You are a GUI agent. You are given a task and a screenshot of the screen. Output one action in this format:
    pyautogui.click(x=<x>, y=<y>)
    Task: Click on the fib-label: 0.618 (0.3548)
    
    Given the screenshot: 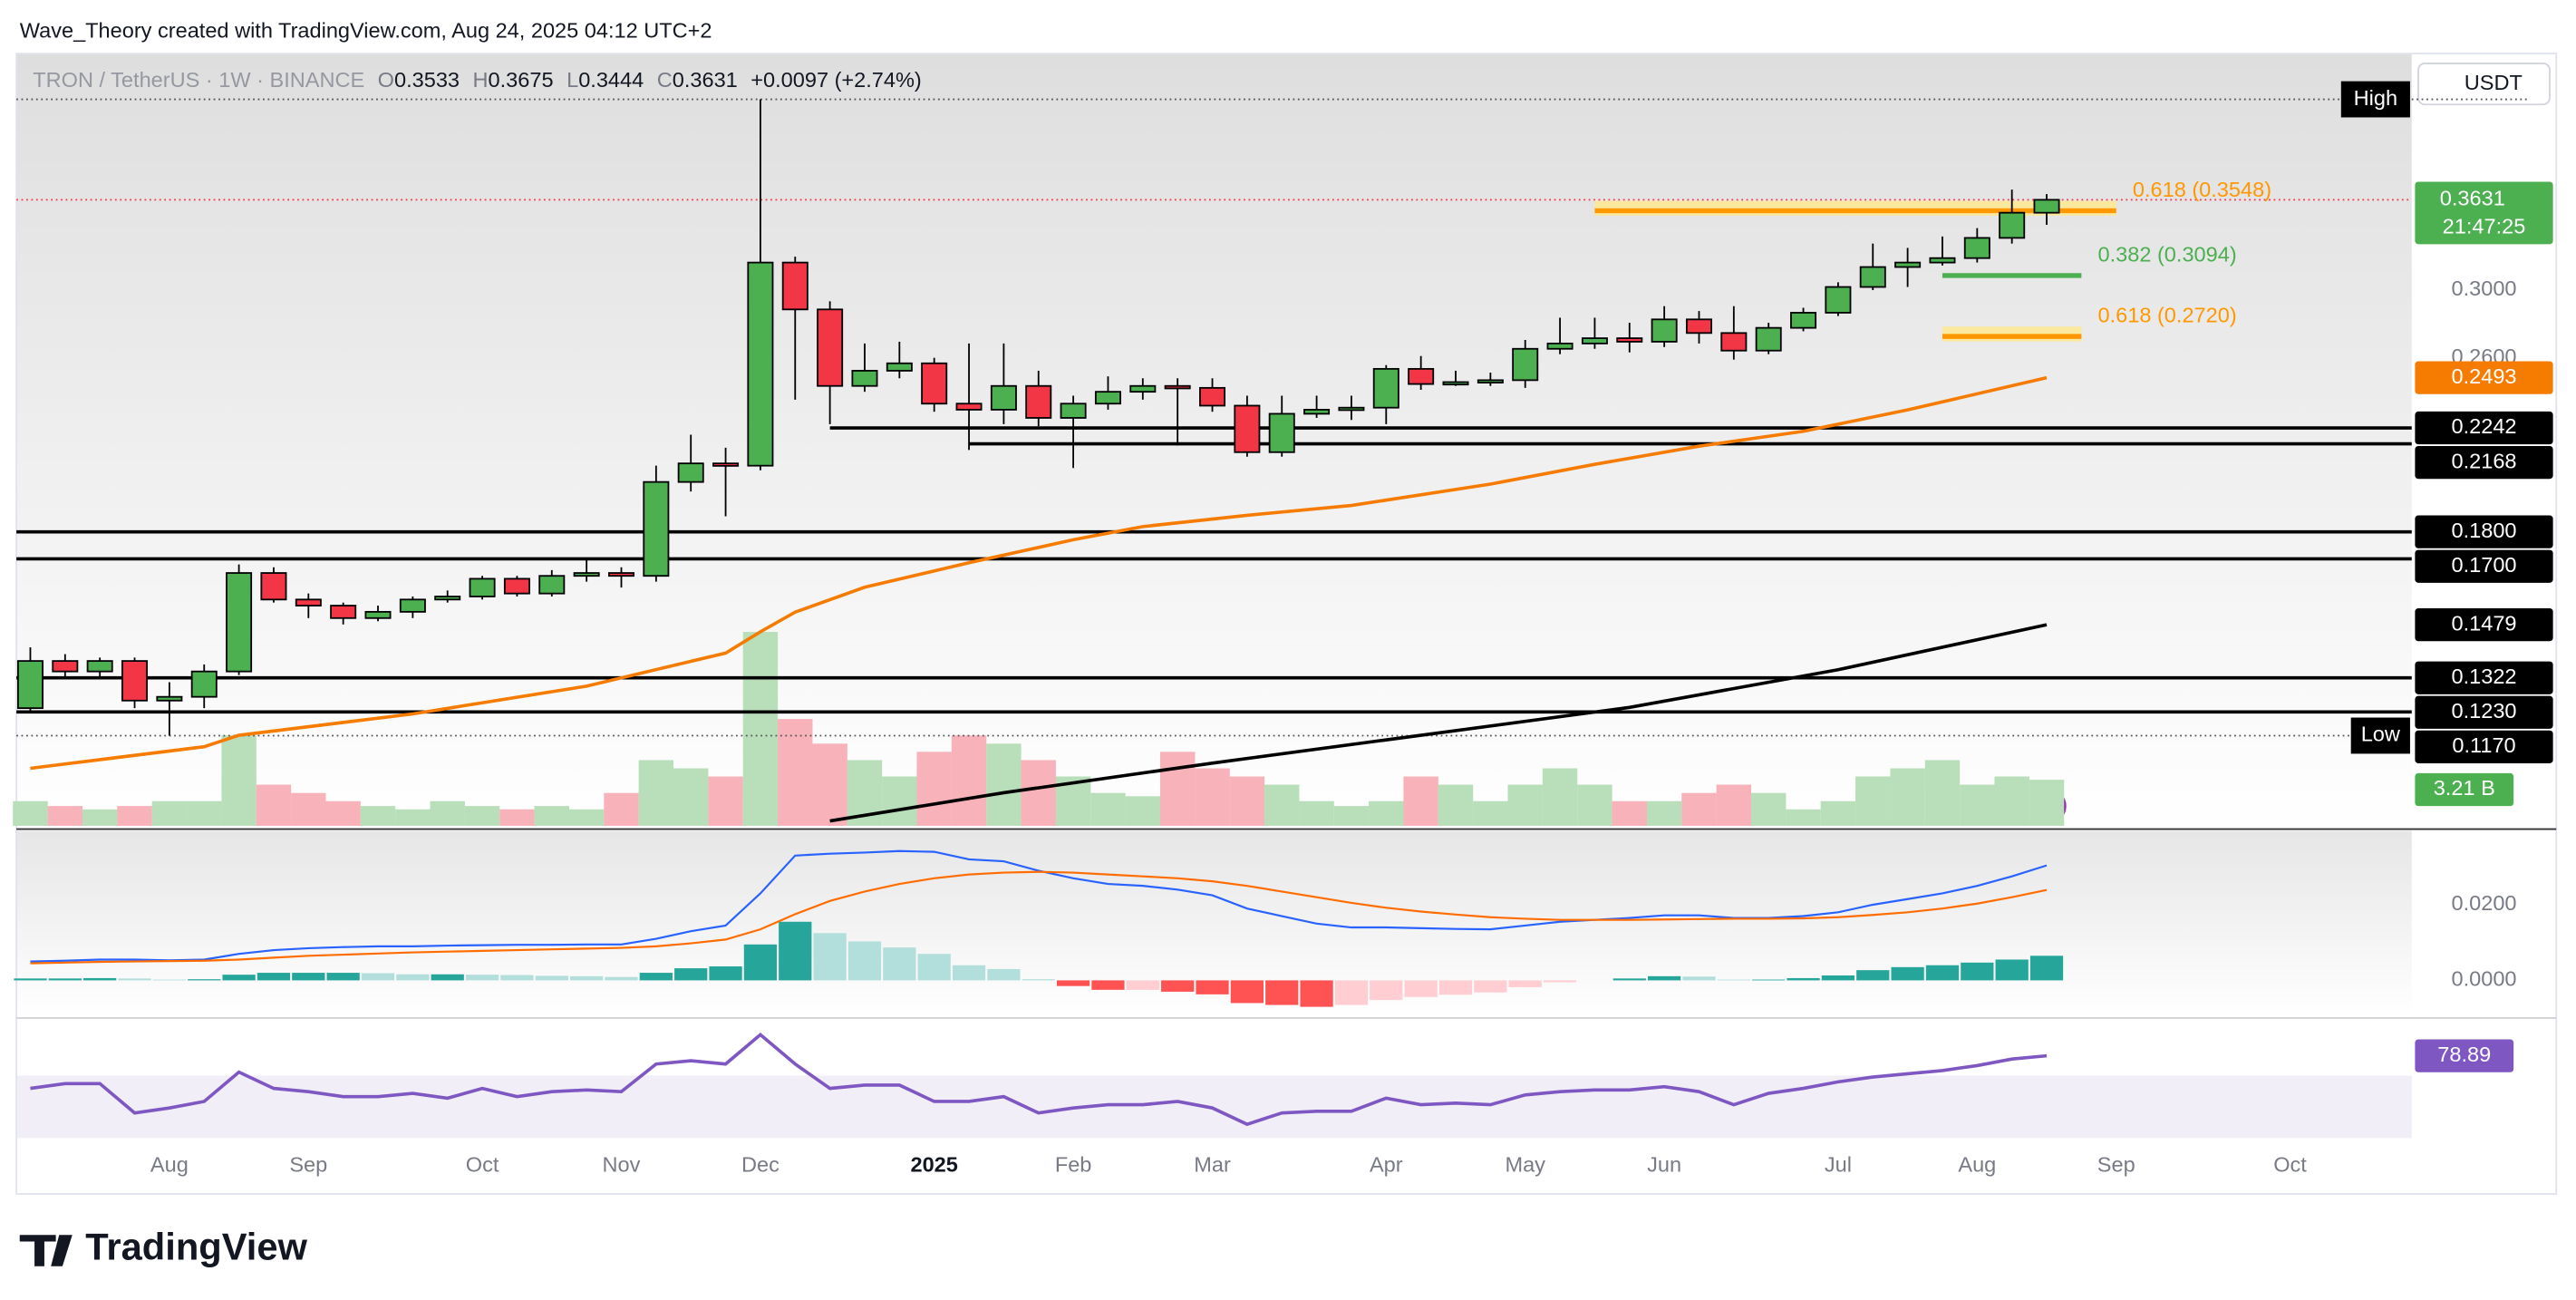 What is the action you would take?
    pyautogui.click(x=2202, y=189)
    